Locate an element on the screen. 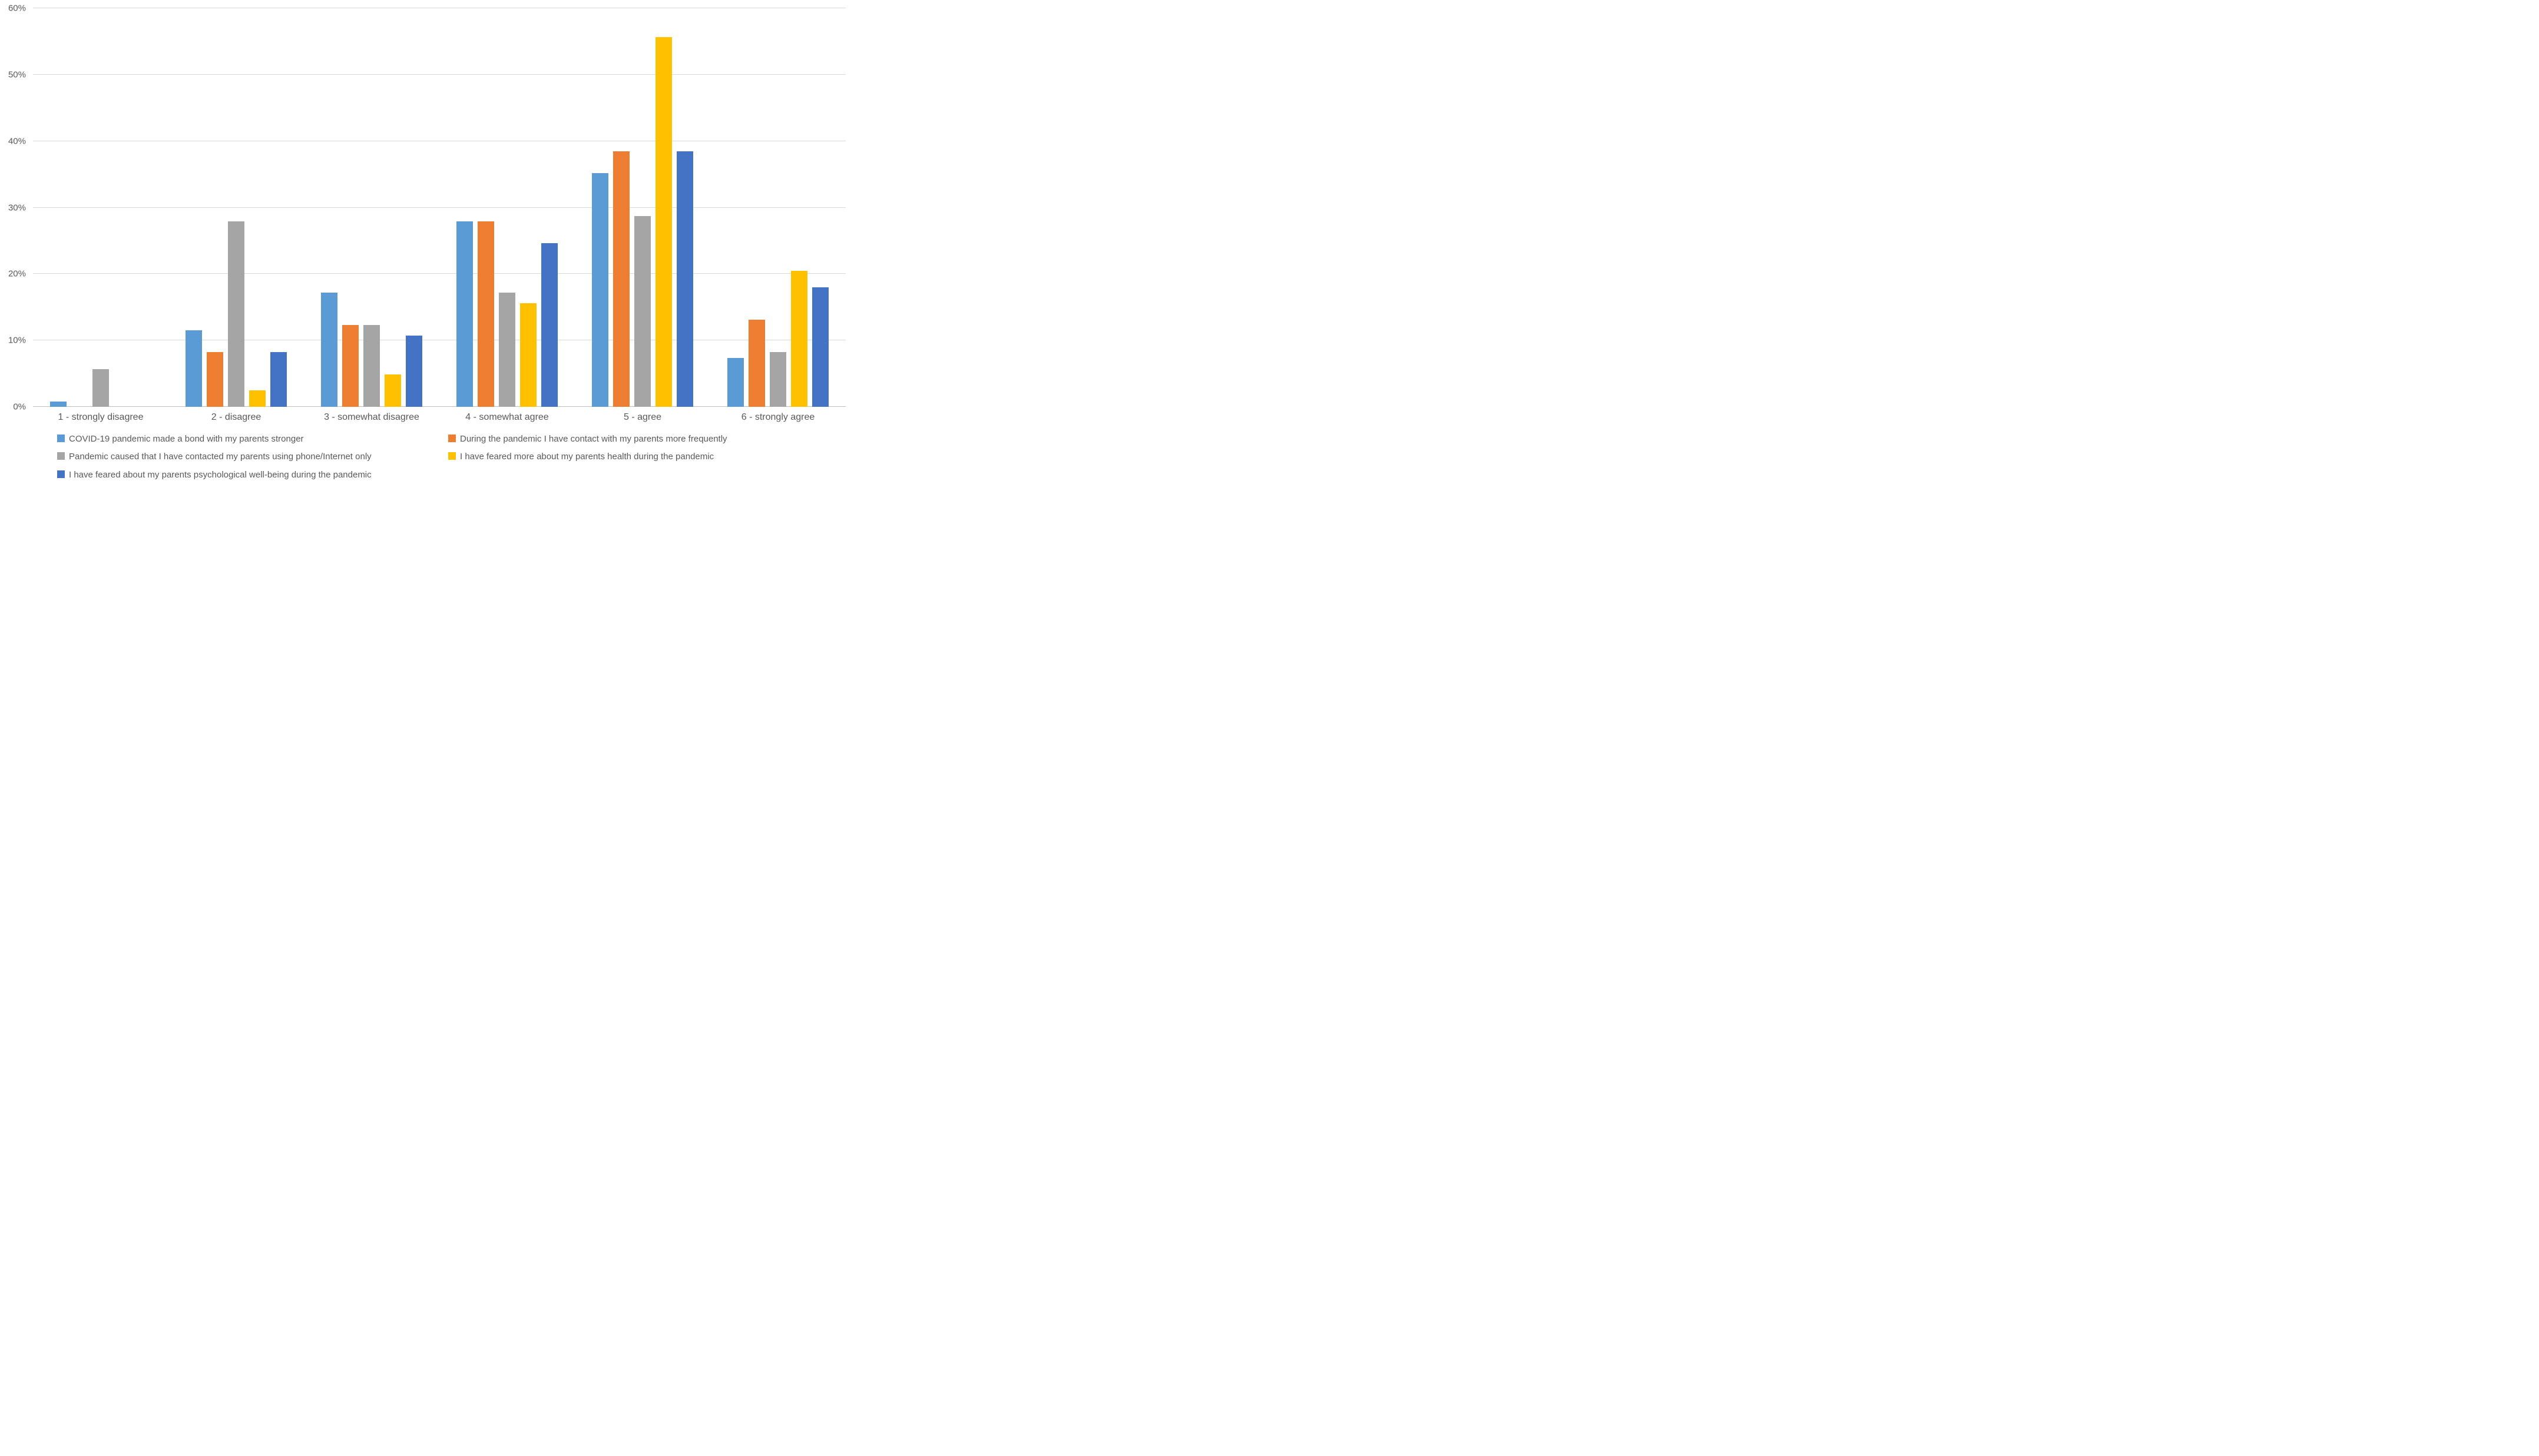 The image size is (2539, 1456). y-axis-tick-label: 0% is located at coordinates (19, 407).